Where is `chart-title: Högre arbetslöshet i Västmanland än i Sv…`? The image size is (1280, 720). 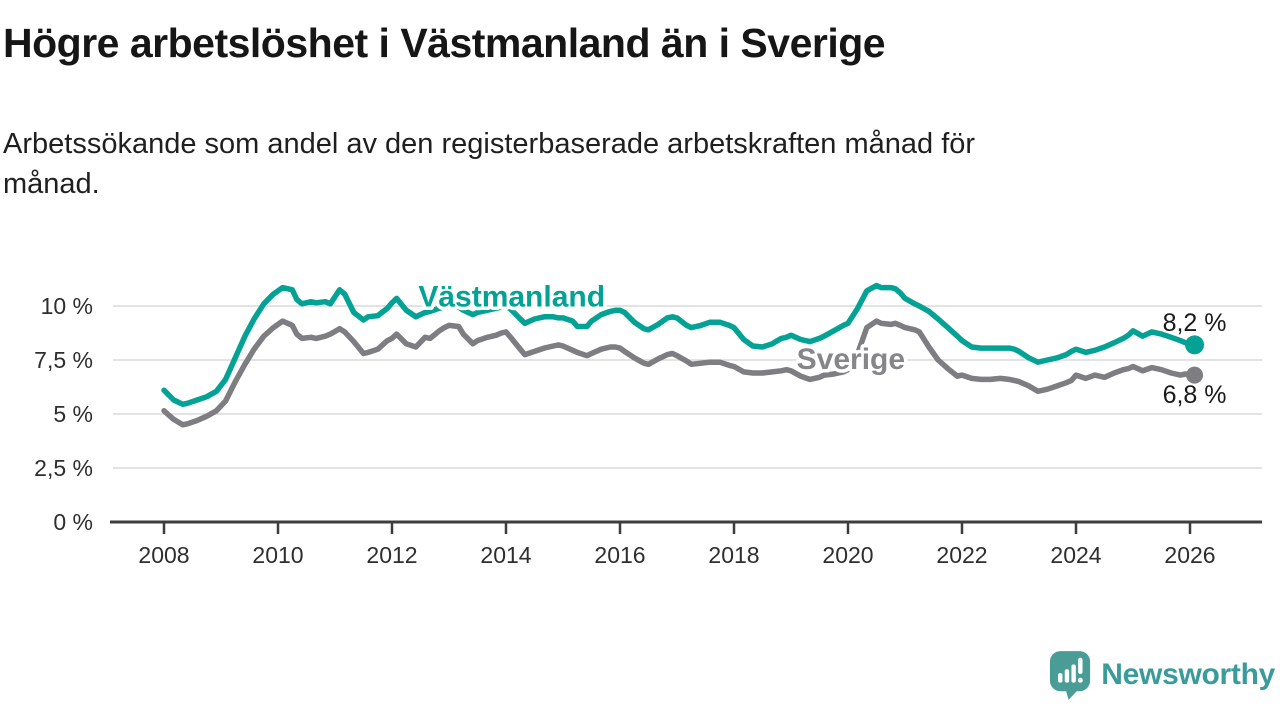
chart-title: Högre arbetslöshet i Västmanland än i Sv… is located at coordinates (444, 43).